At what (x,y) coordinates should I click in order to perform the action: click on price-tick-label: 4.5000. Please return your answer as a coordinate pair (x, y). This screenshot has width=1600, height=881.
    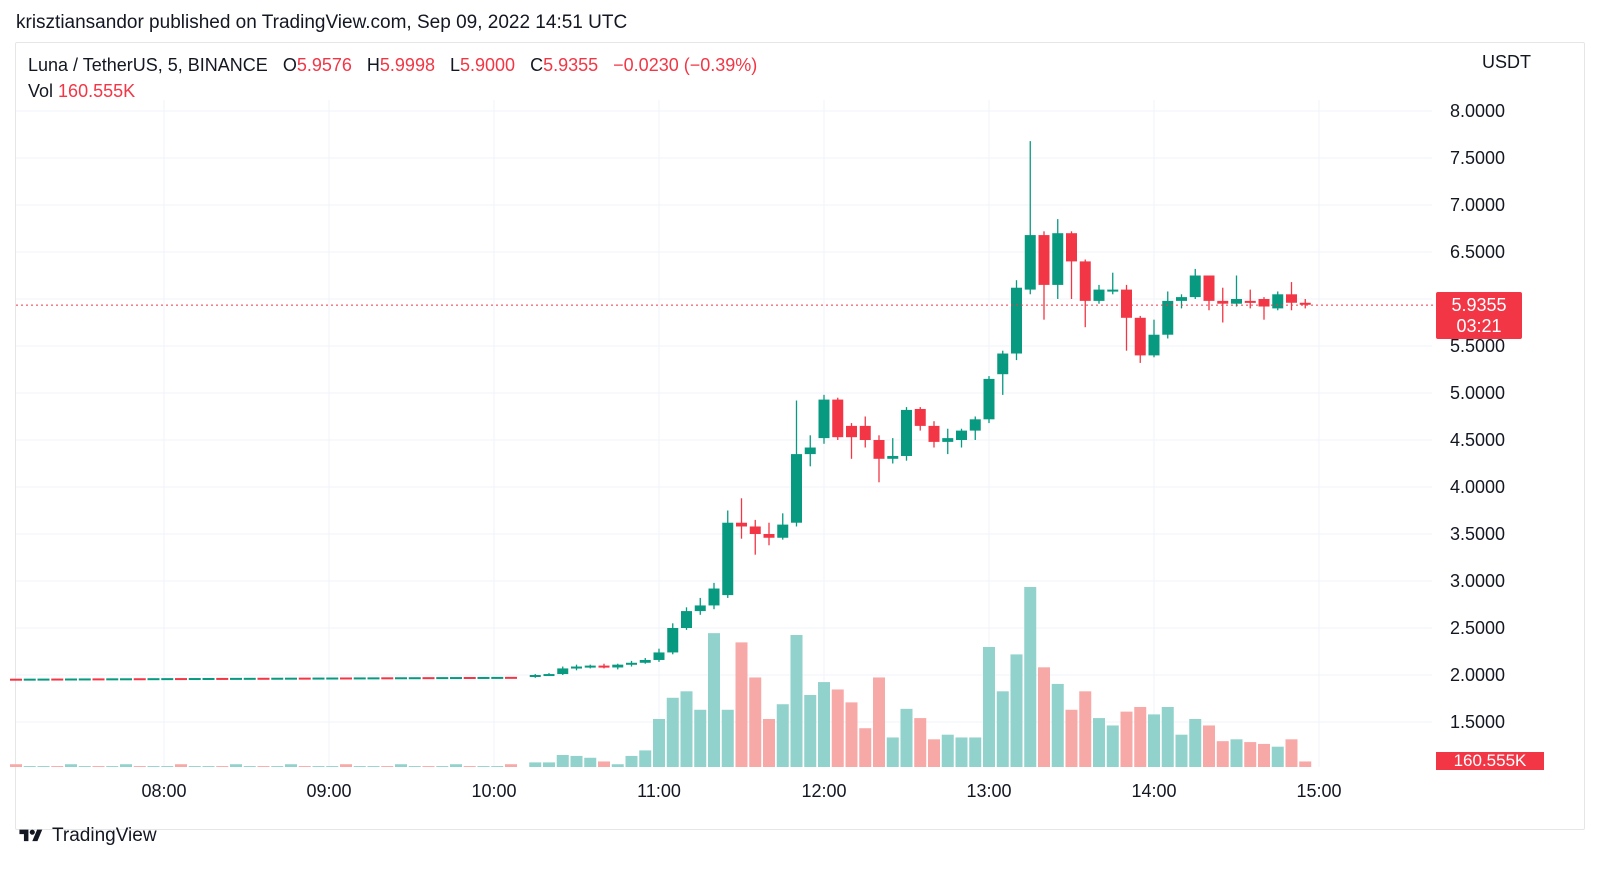
    Looking at the image, I should click on (1477, 440).